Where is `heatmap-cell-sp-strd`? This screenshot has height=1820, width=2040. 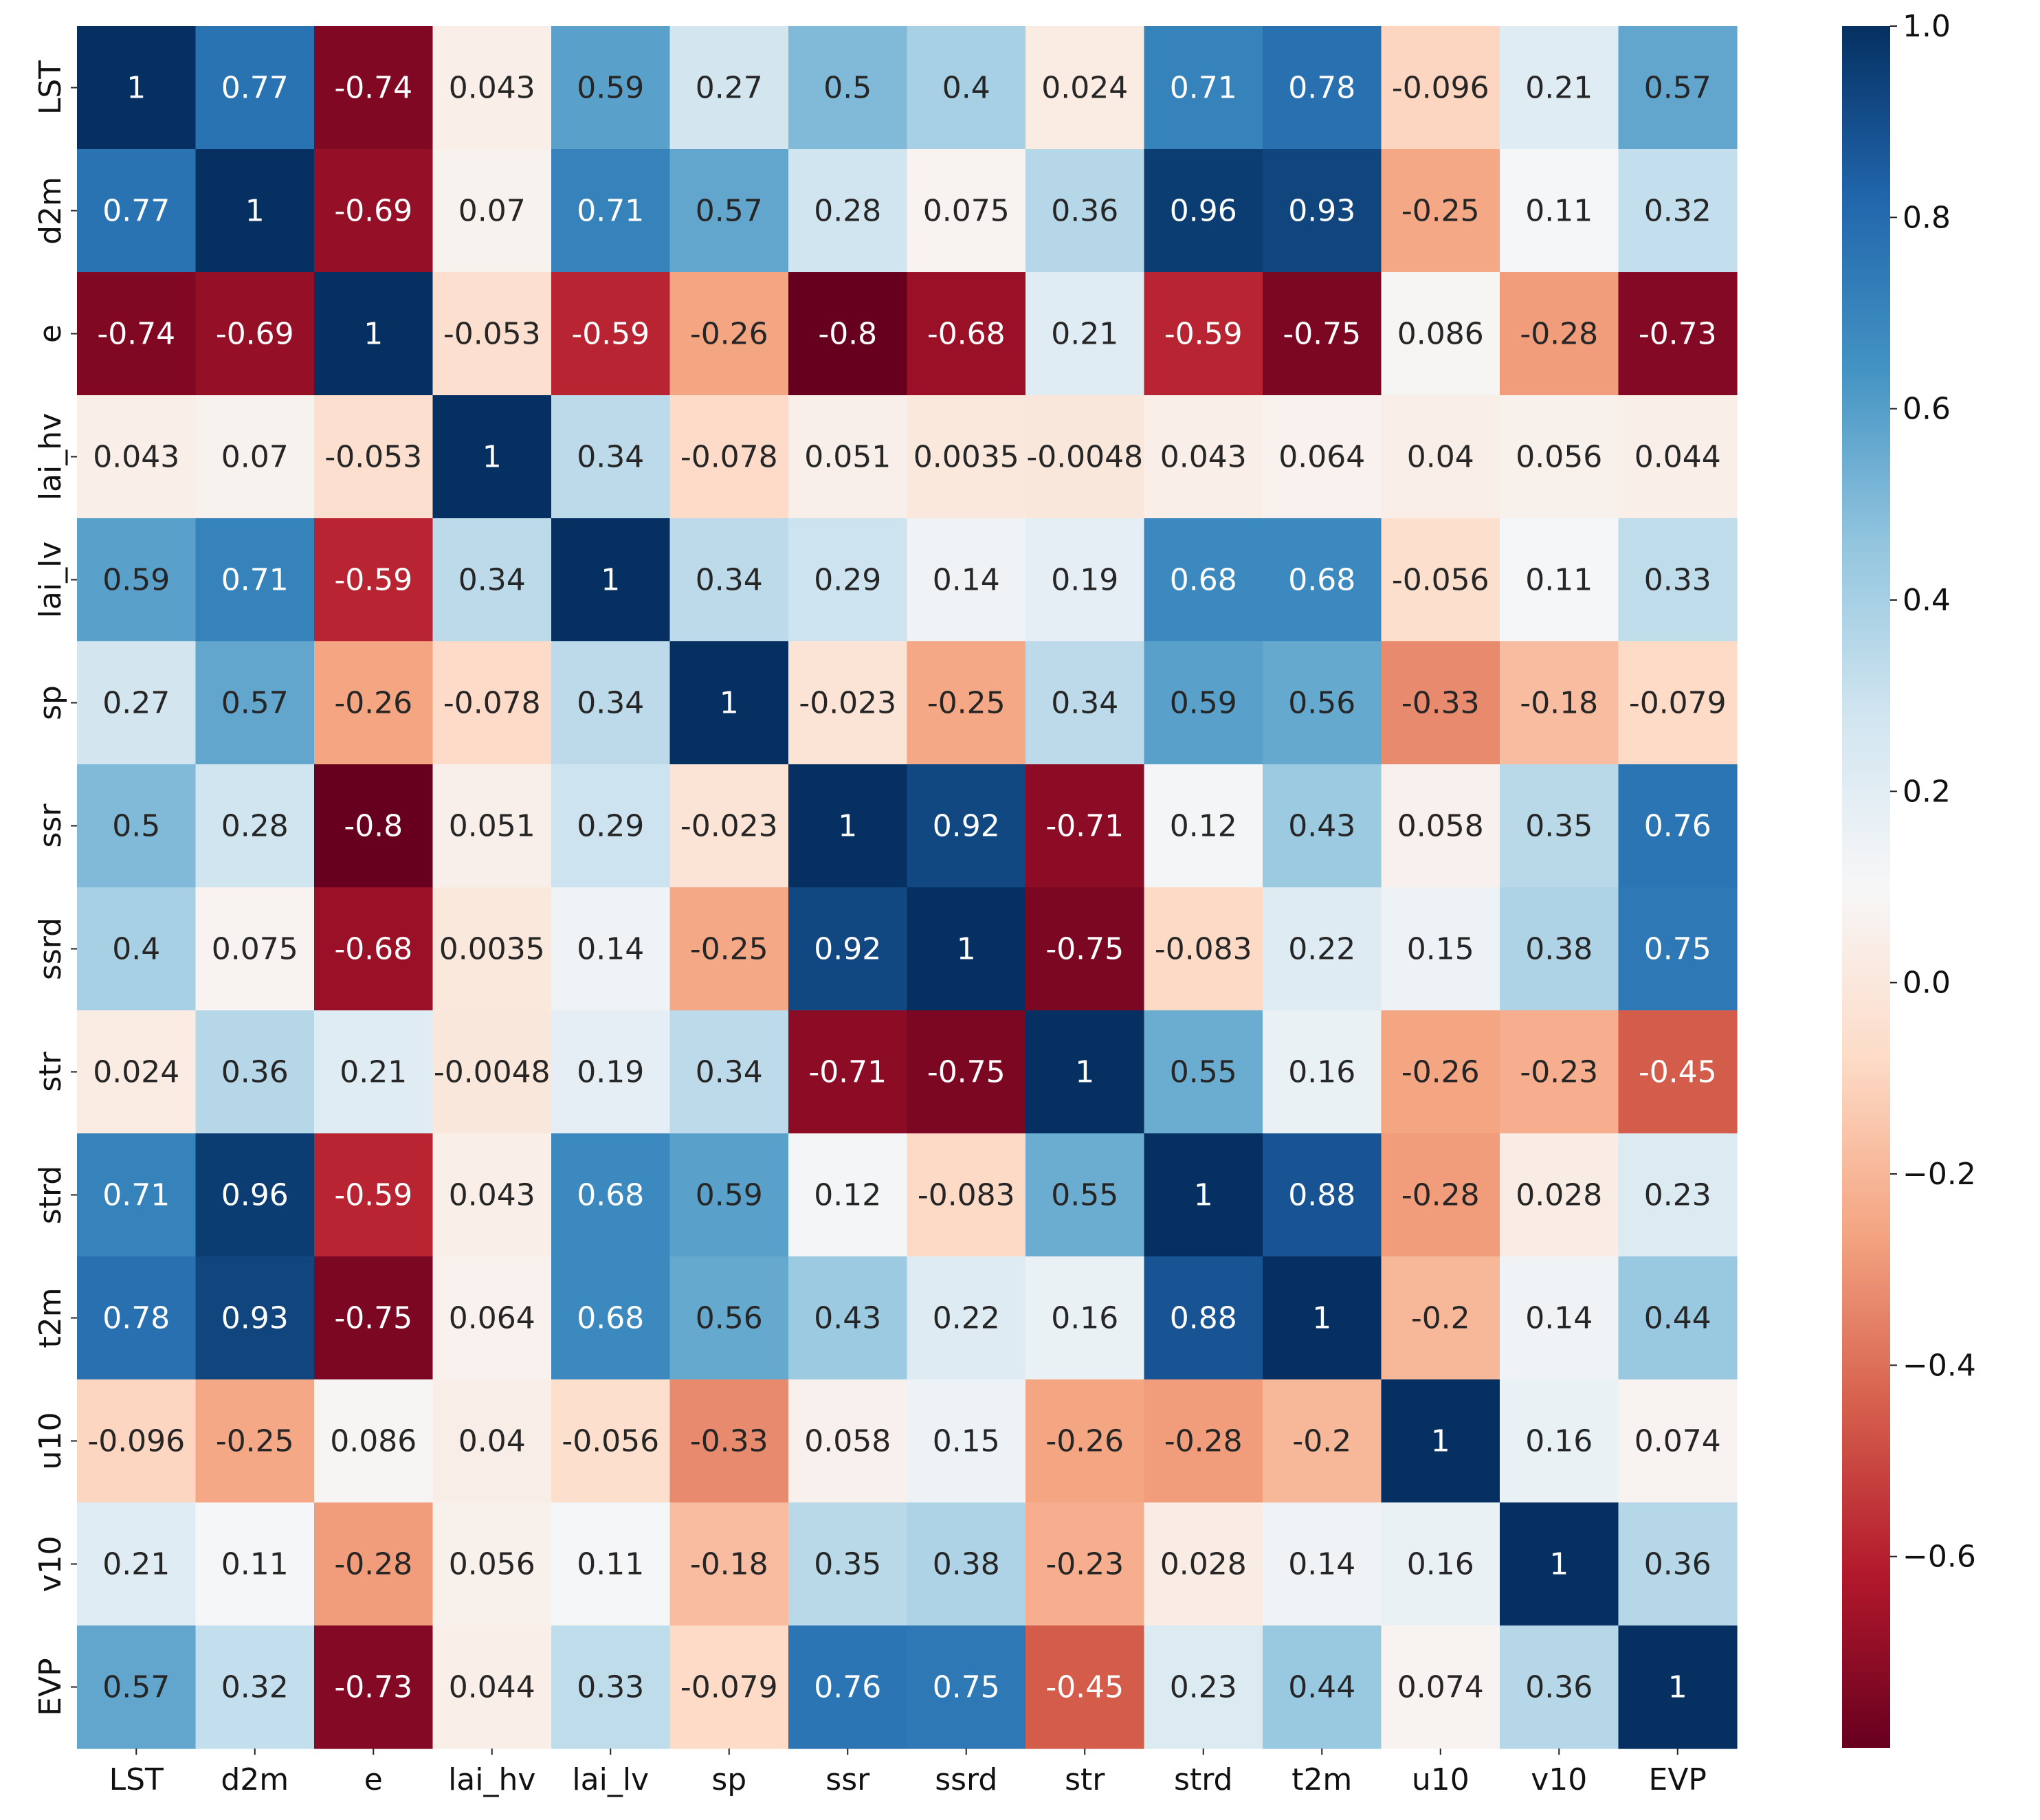 heatmap-cell-sp-strd is located at coordinates (1203, 703).